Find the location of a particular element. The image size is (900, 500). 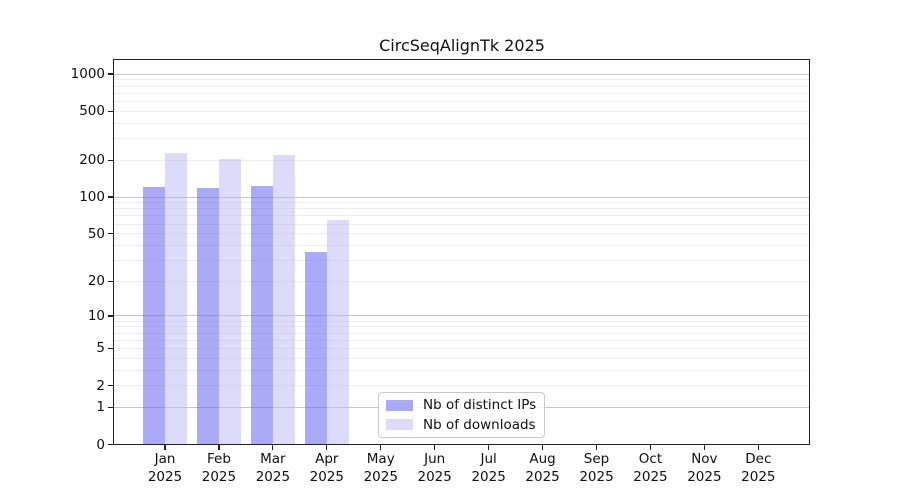

y-tick-label: 500 is located at coordinates (92, 111).